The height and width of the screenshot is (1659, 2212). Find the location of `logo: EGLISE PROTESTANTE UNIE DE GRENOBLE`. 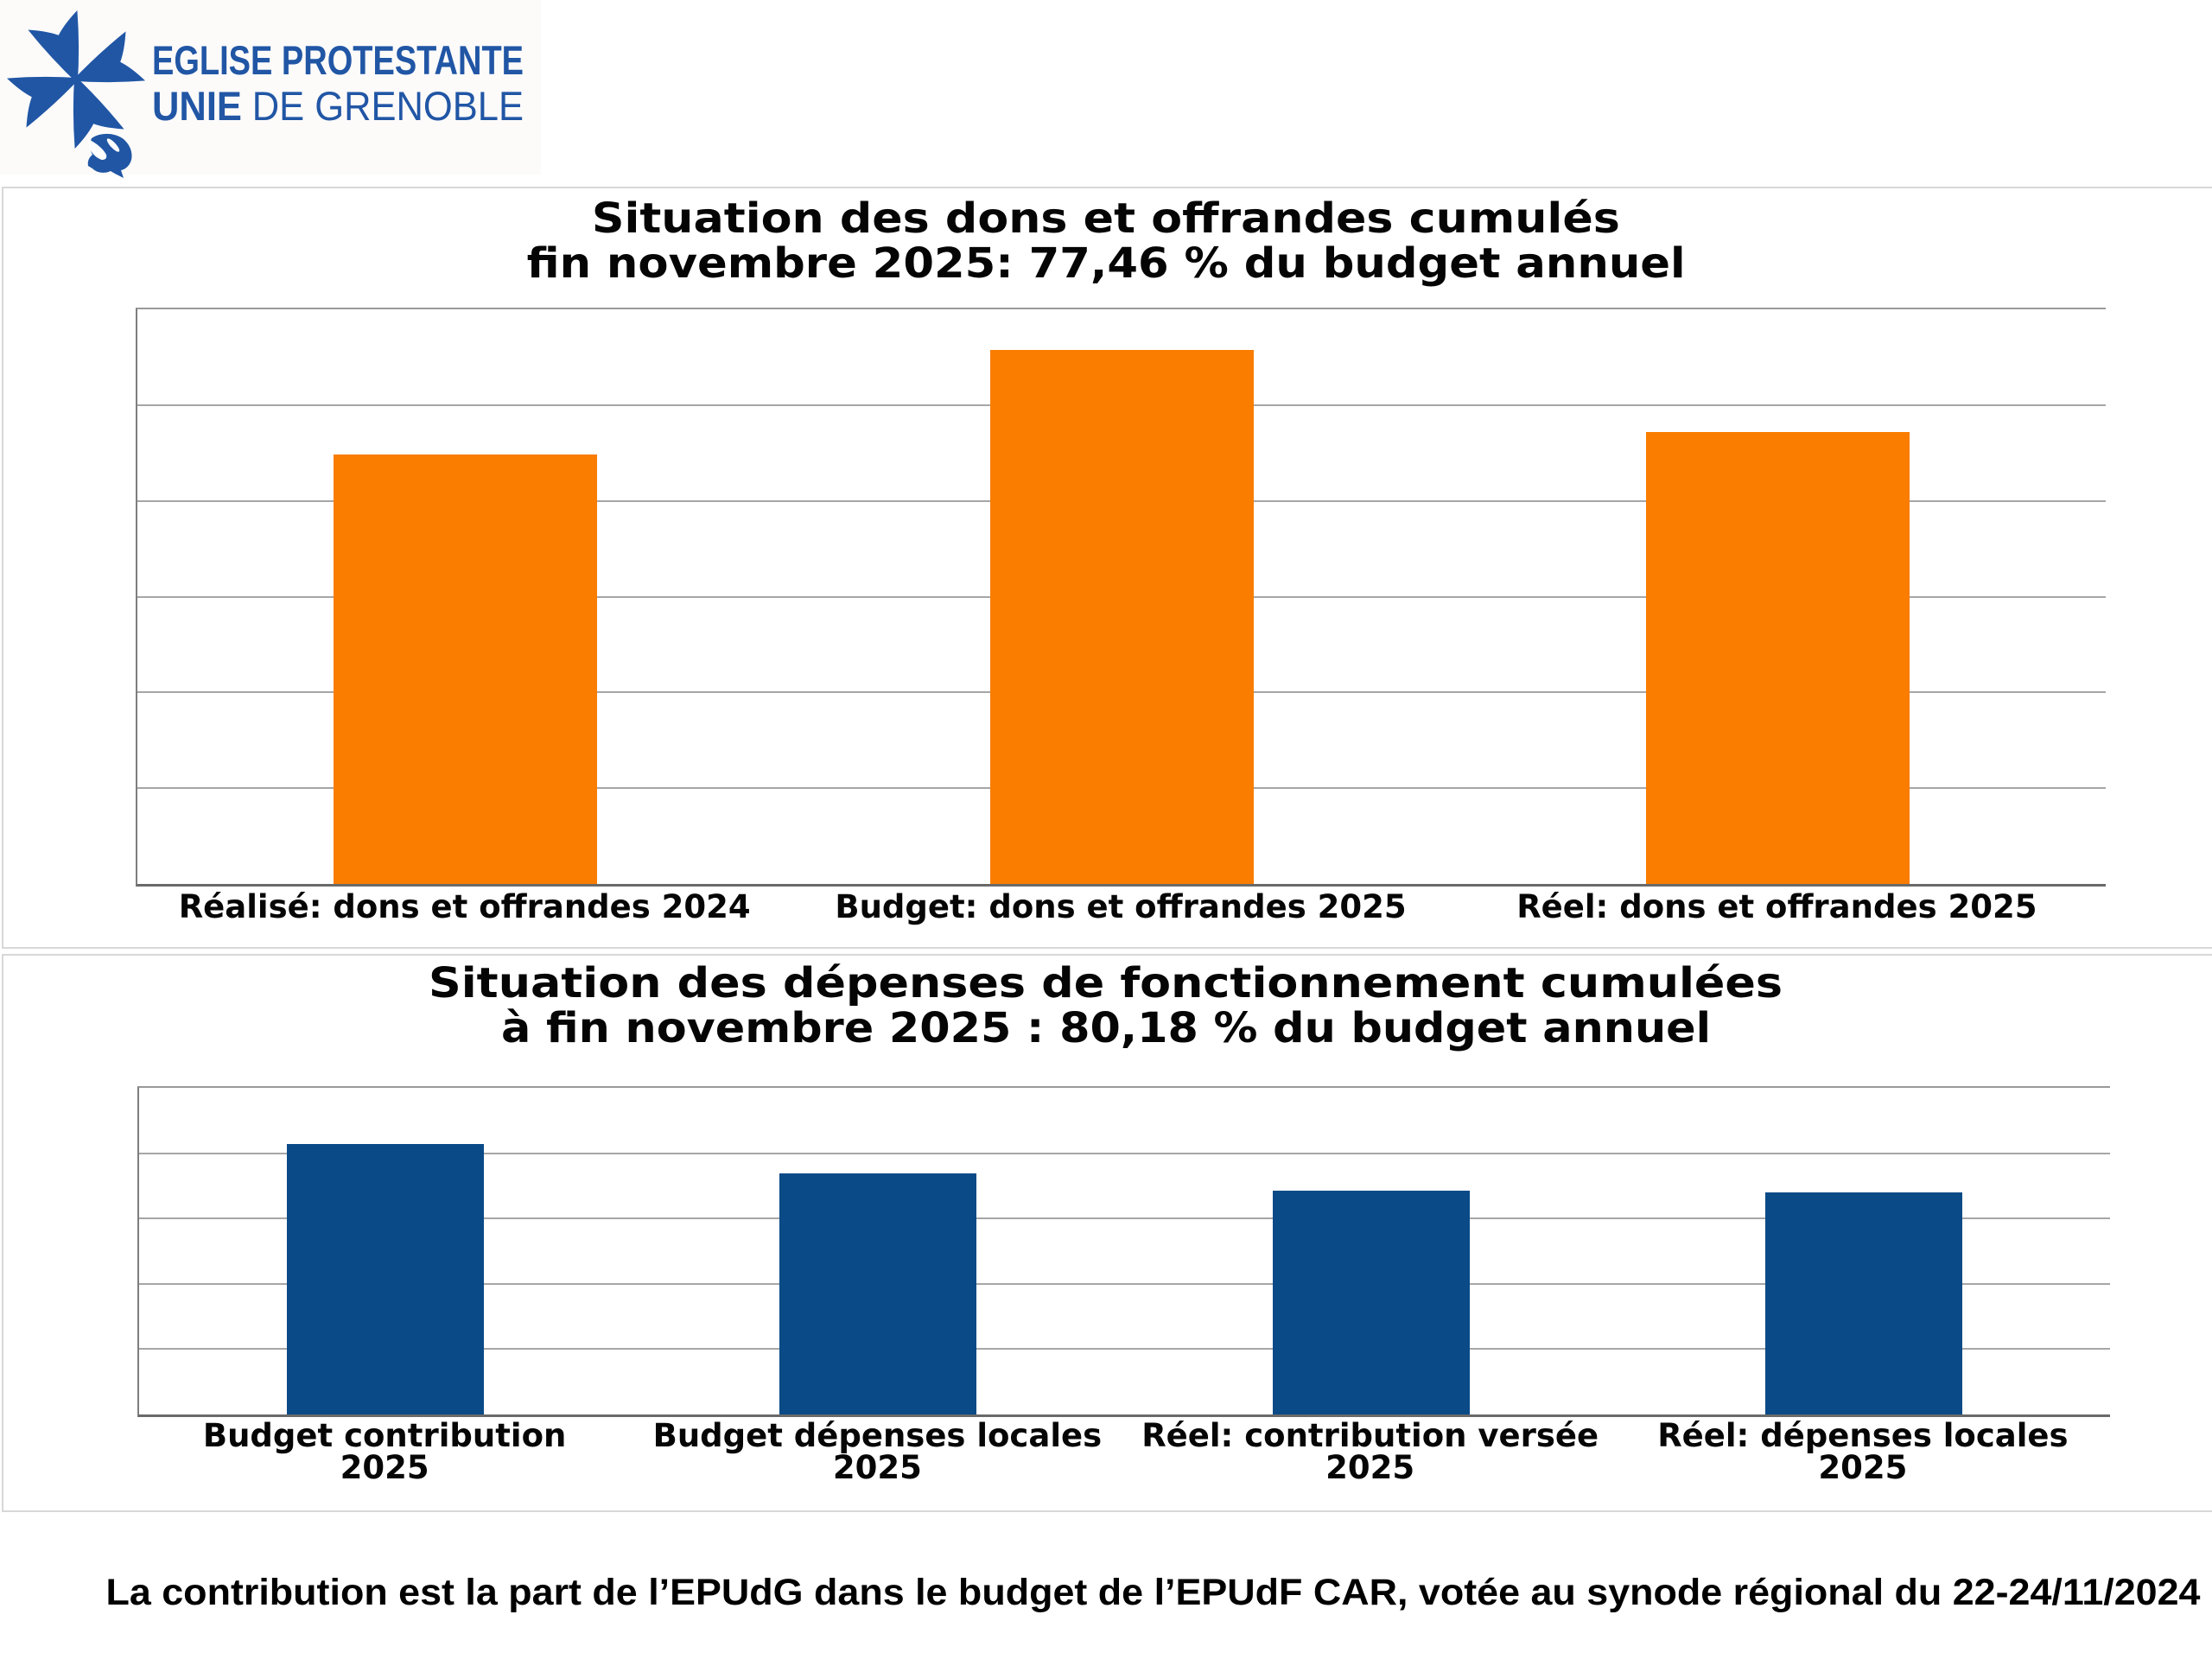

logo: EGLISE PROTESTANTE UNIE DE GRENOBLE is located at coordinates (270, 89).